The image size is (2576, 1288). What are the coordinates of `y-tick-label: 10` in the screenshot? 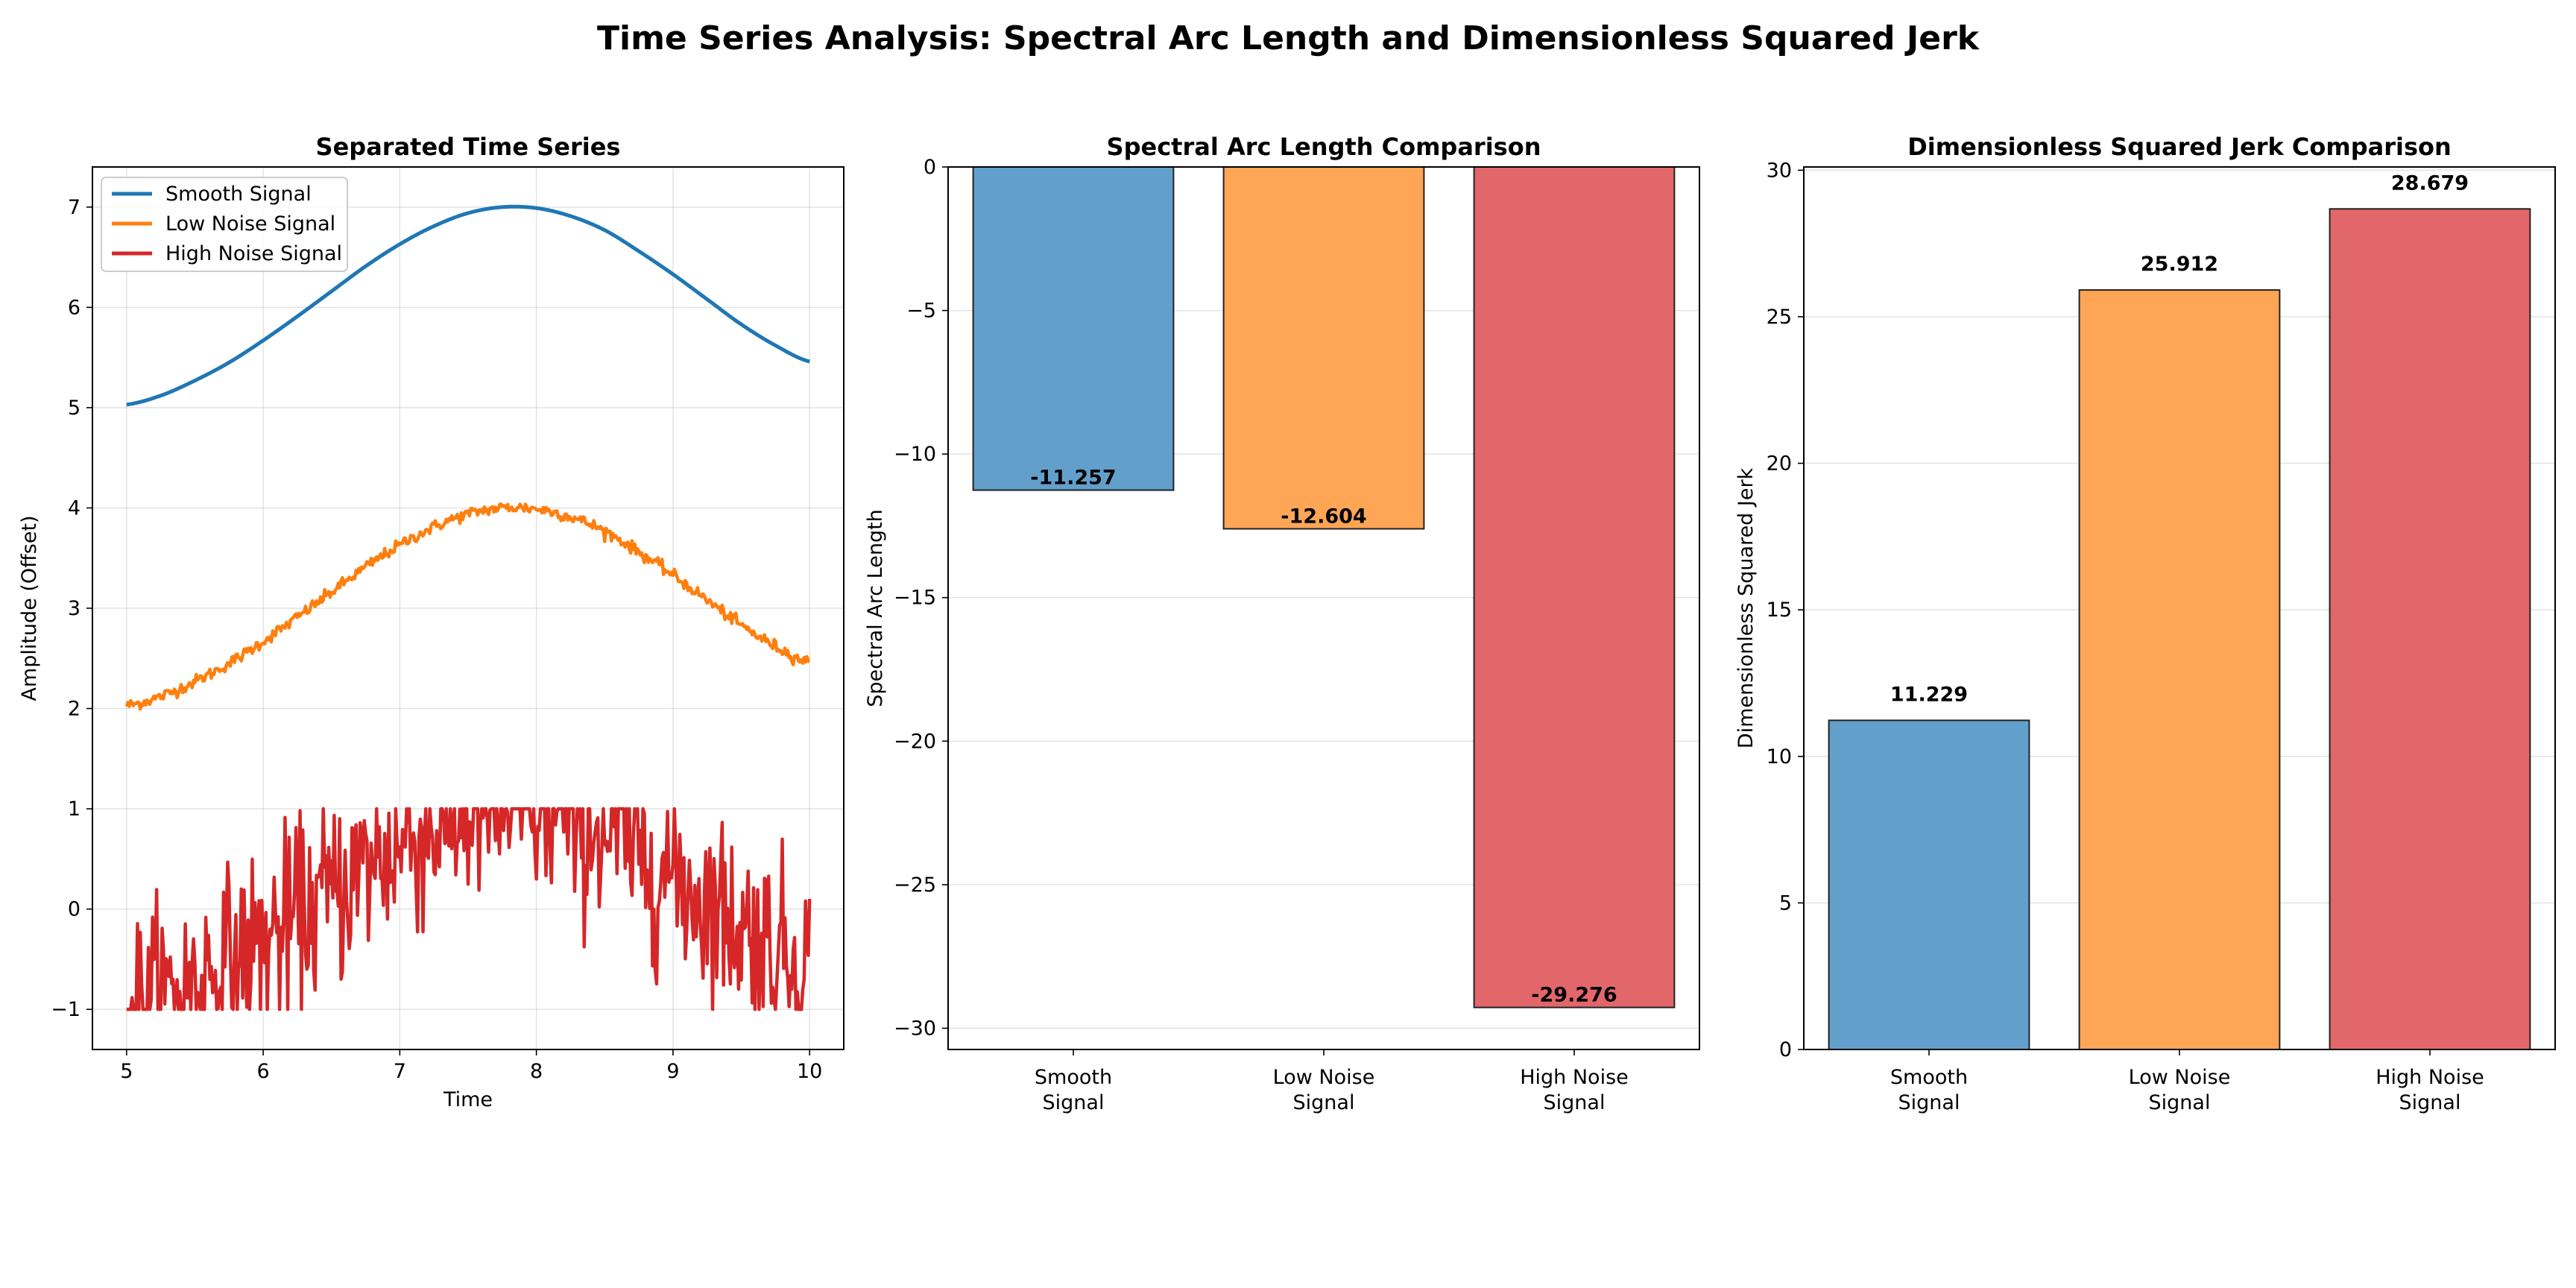 It's located at (1780, 757).